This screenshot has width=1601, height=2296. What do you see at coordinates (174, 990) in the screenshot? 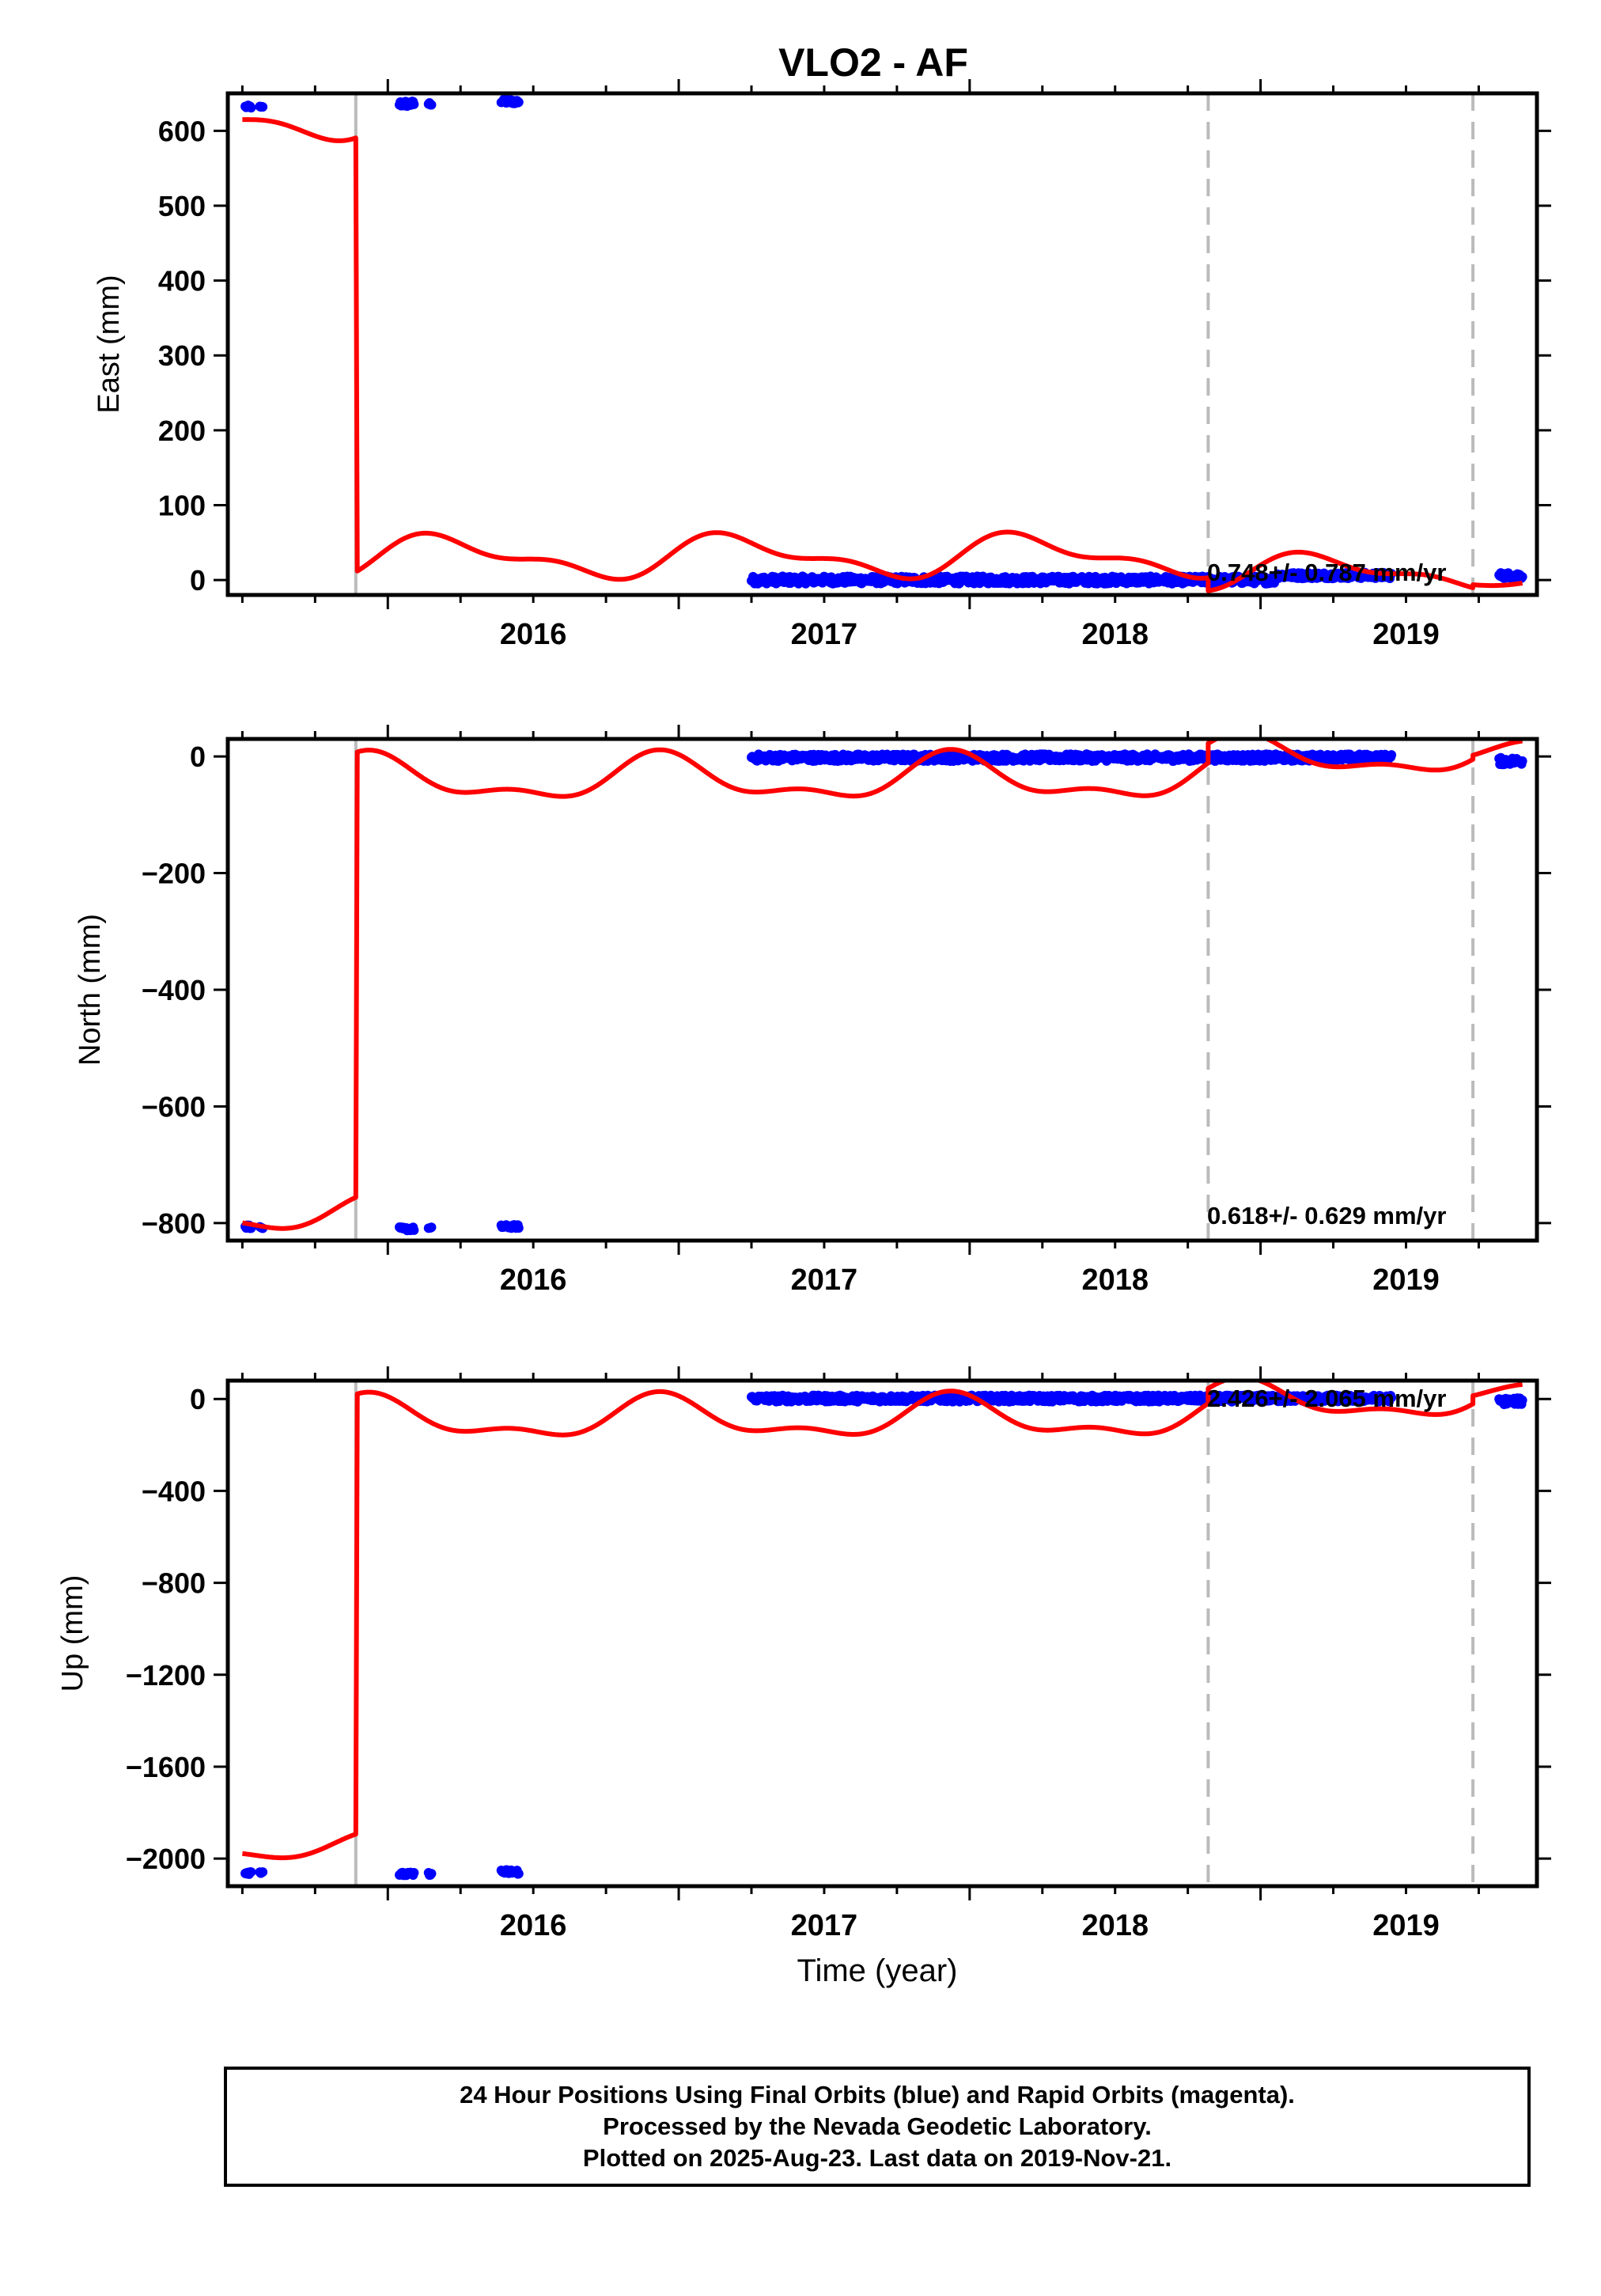
I see `north-y-tick-label: −400` at bounding box center [174, 990].